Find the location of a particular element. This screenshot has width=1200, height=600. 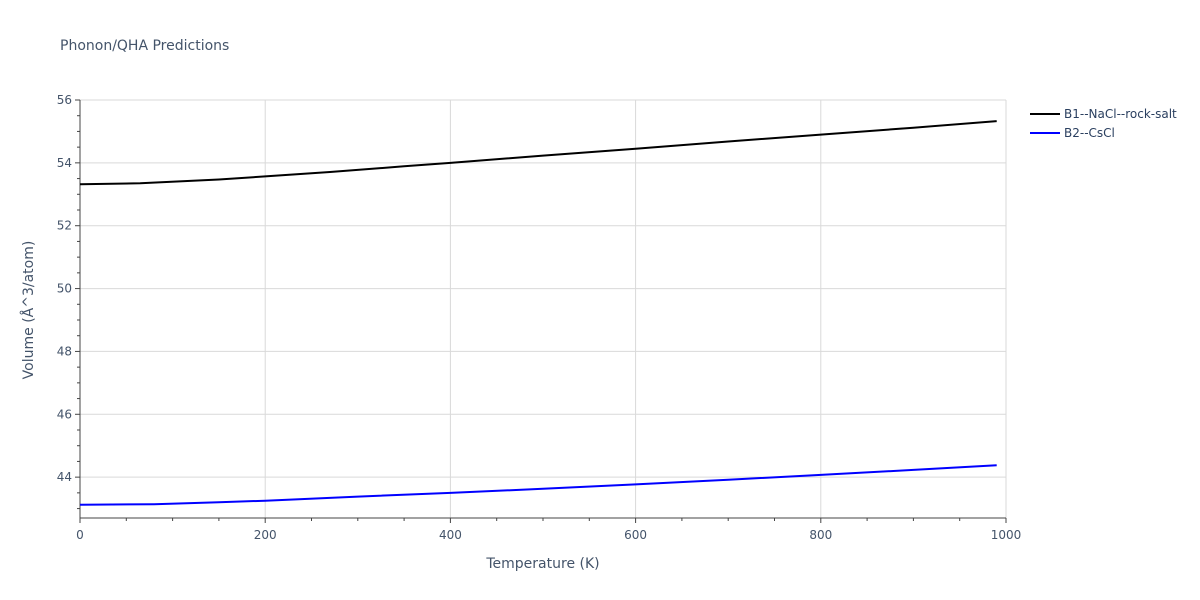

x-tick-label: 400 is located at coordinates (450, 535).